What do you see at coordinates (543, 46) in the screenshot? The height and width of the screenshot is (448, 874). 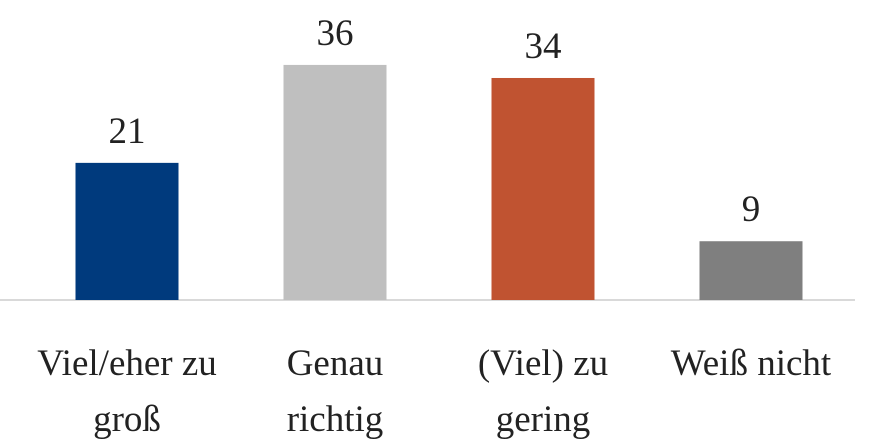 I see `value-label: 34` at bounding box center [543, 46].